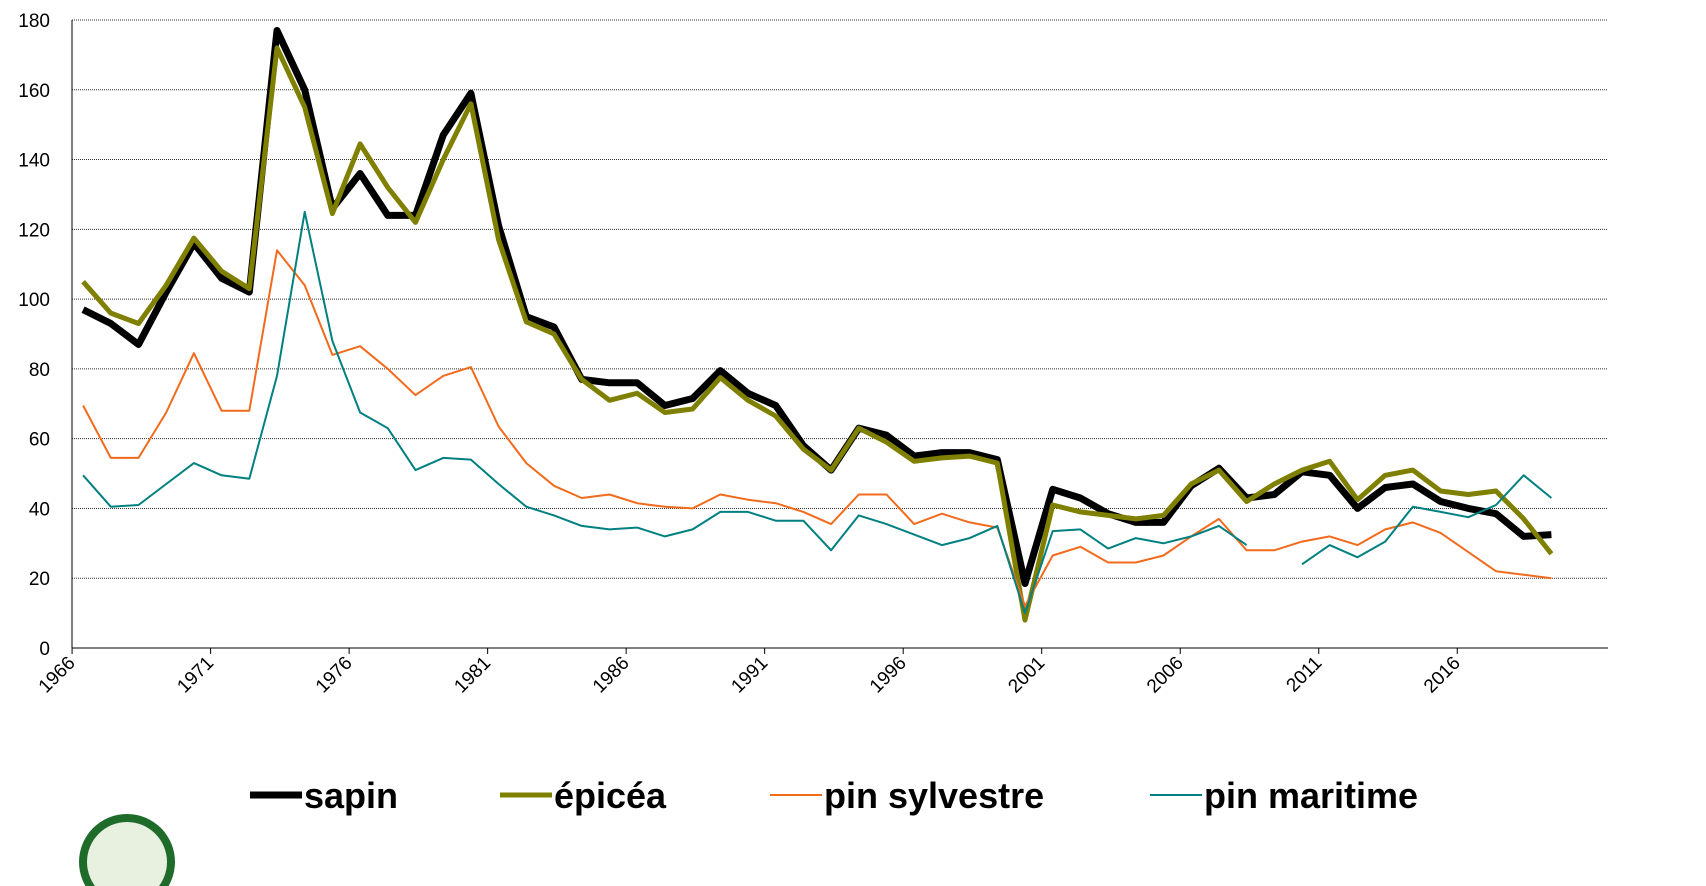 The image size is (1706, 886). Describe the element at coordinates (195, 675) in the screenshot. I see `x-tick-label: 1971` at that location.